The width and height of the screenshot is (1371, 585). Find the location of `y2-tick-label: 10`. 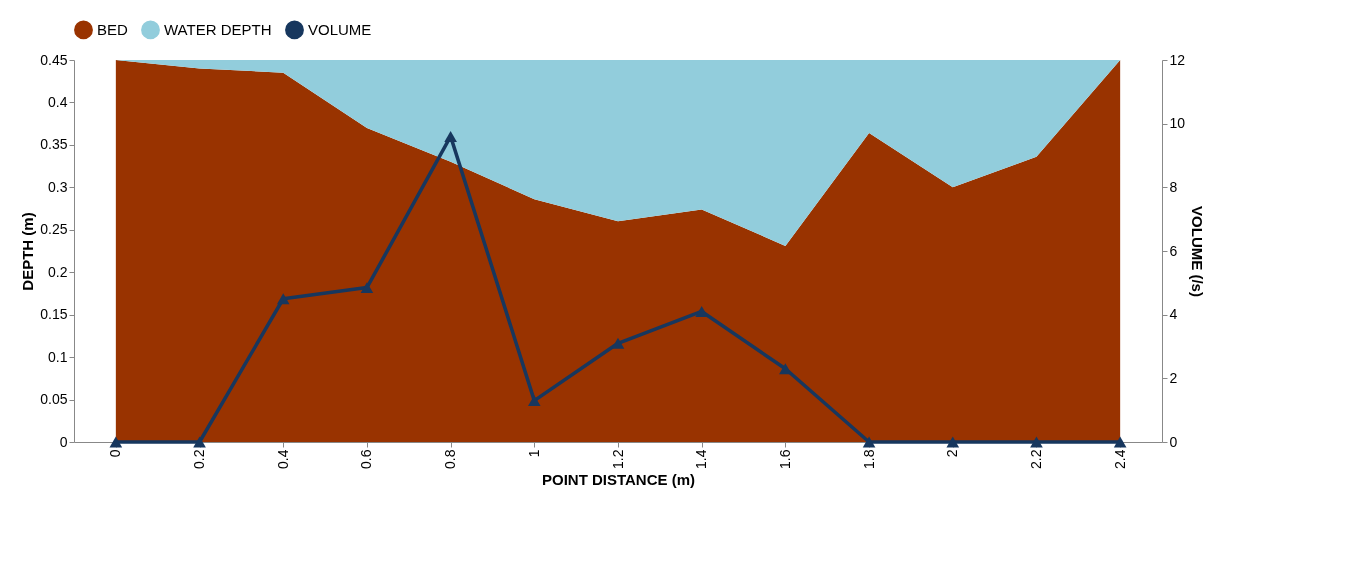

y2-tick-label: 10 is located at coordinates (1177, 123).